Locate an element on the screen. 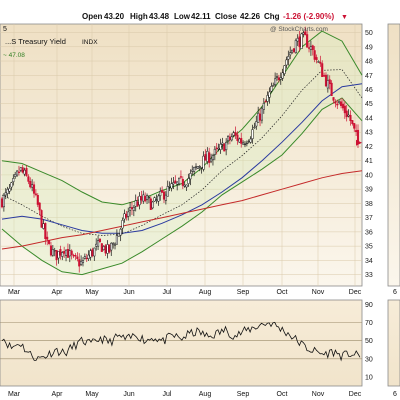  y-tick-label: 41 is located at coordinates (369, 161).